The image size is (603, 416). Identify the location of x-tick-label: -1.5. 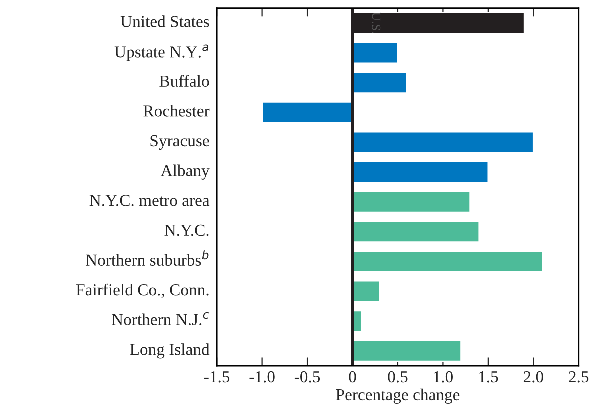
(217, 377).